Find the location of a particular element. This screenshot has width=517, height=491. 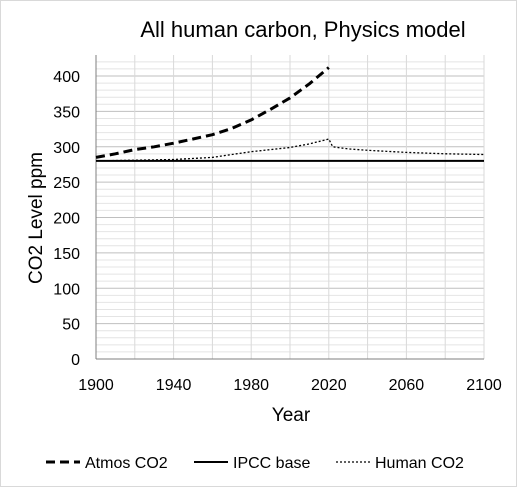

legend-item-human-co2: Human CO2 is located at coordinates (400, 463).